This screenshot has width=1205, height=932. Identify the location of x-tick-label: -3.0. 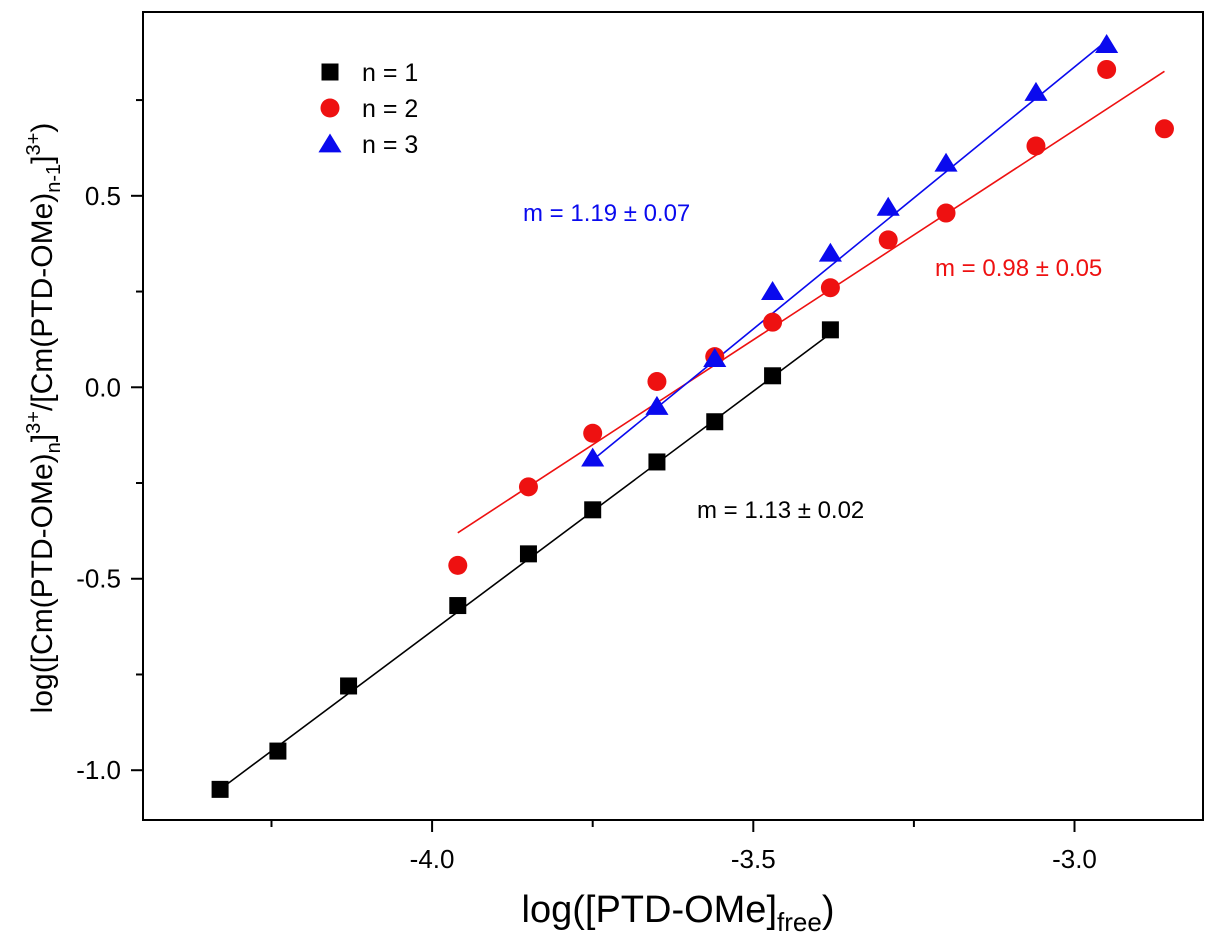
(1074, 859).